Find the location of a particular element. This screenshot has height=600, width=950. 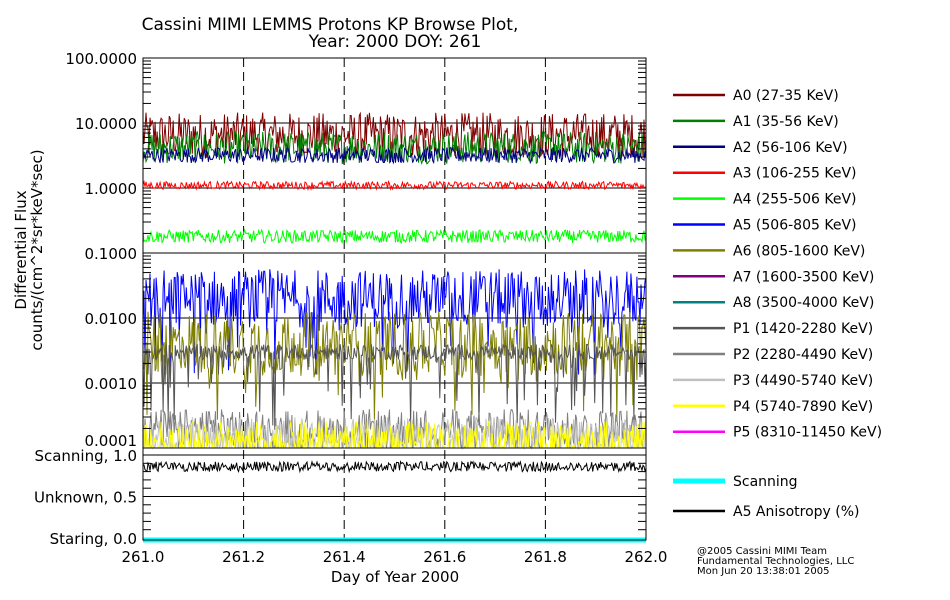

x-tick-label: 261.8 is located at coordinates (545, 557).